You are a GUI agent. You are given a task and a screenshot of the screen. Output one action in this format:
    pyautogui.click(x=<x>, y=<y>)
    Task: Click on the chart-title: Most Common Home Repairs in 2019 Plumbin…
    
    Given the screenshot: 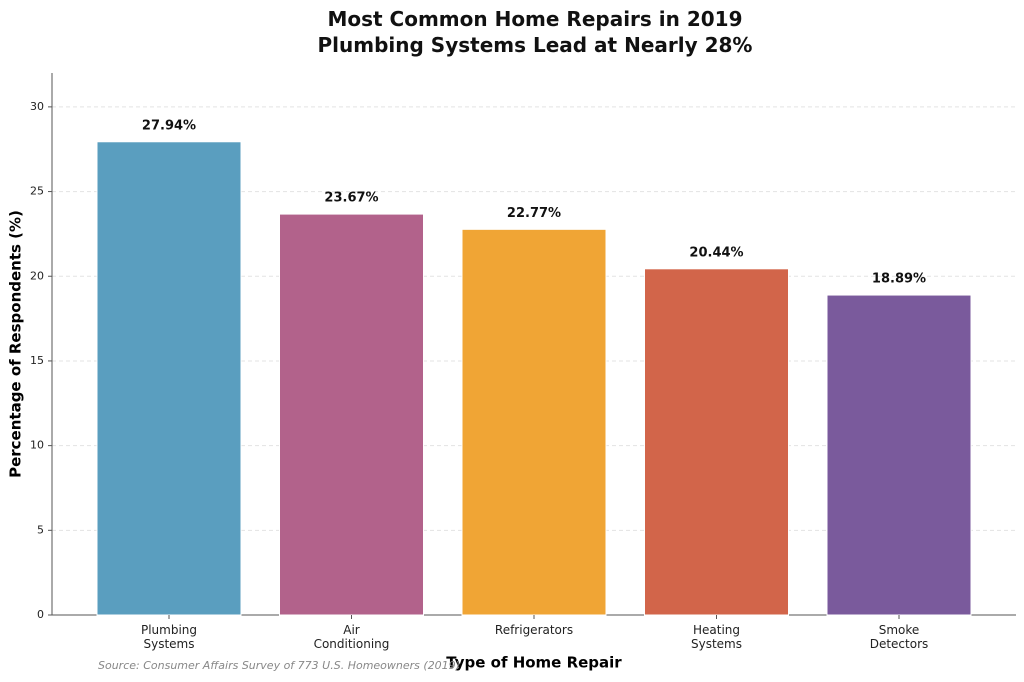 What is the action you would take?
    pyautogui.click(x=535, y=32)
    